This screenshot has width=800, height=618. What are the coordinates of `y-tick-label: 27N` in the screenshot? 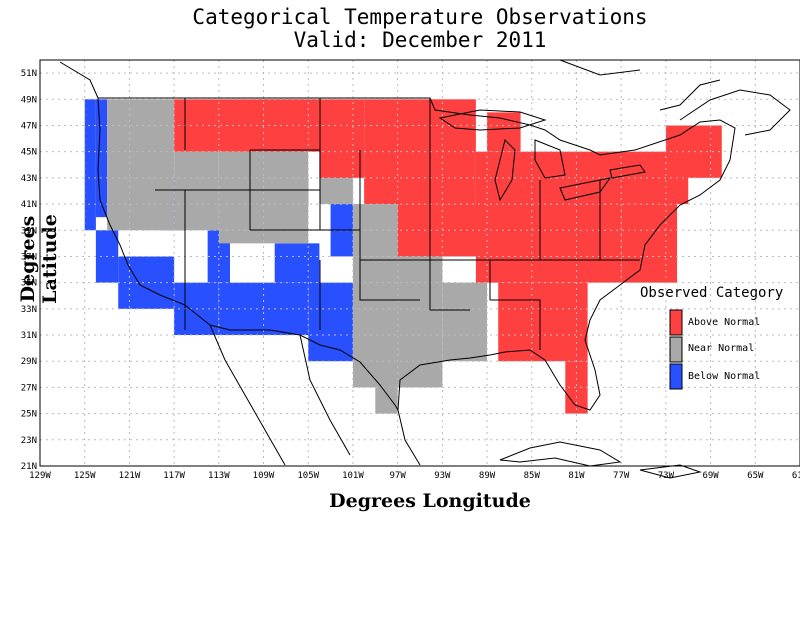 It's located at (29, 388).